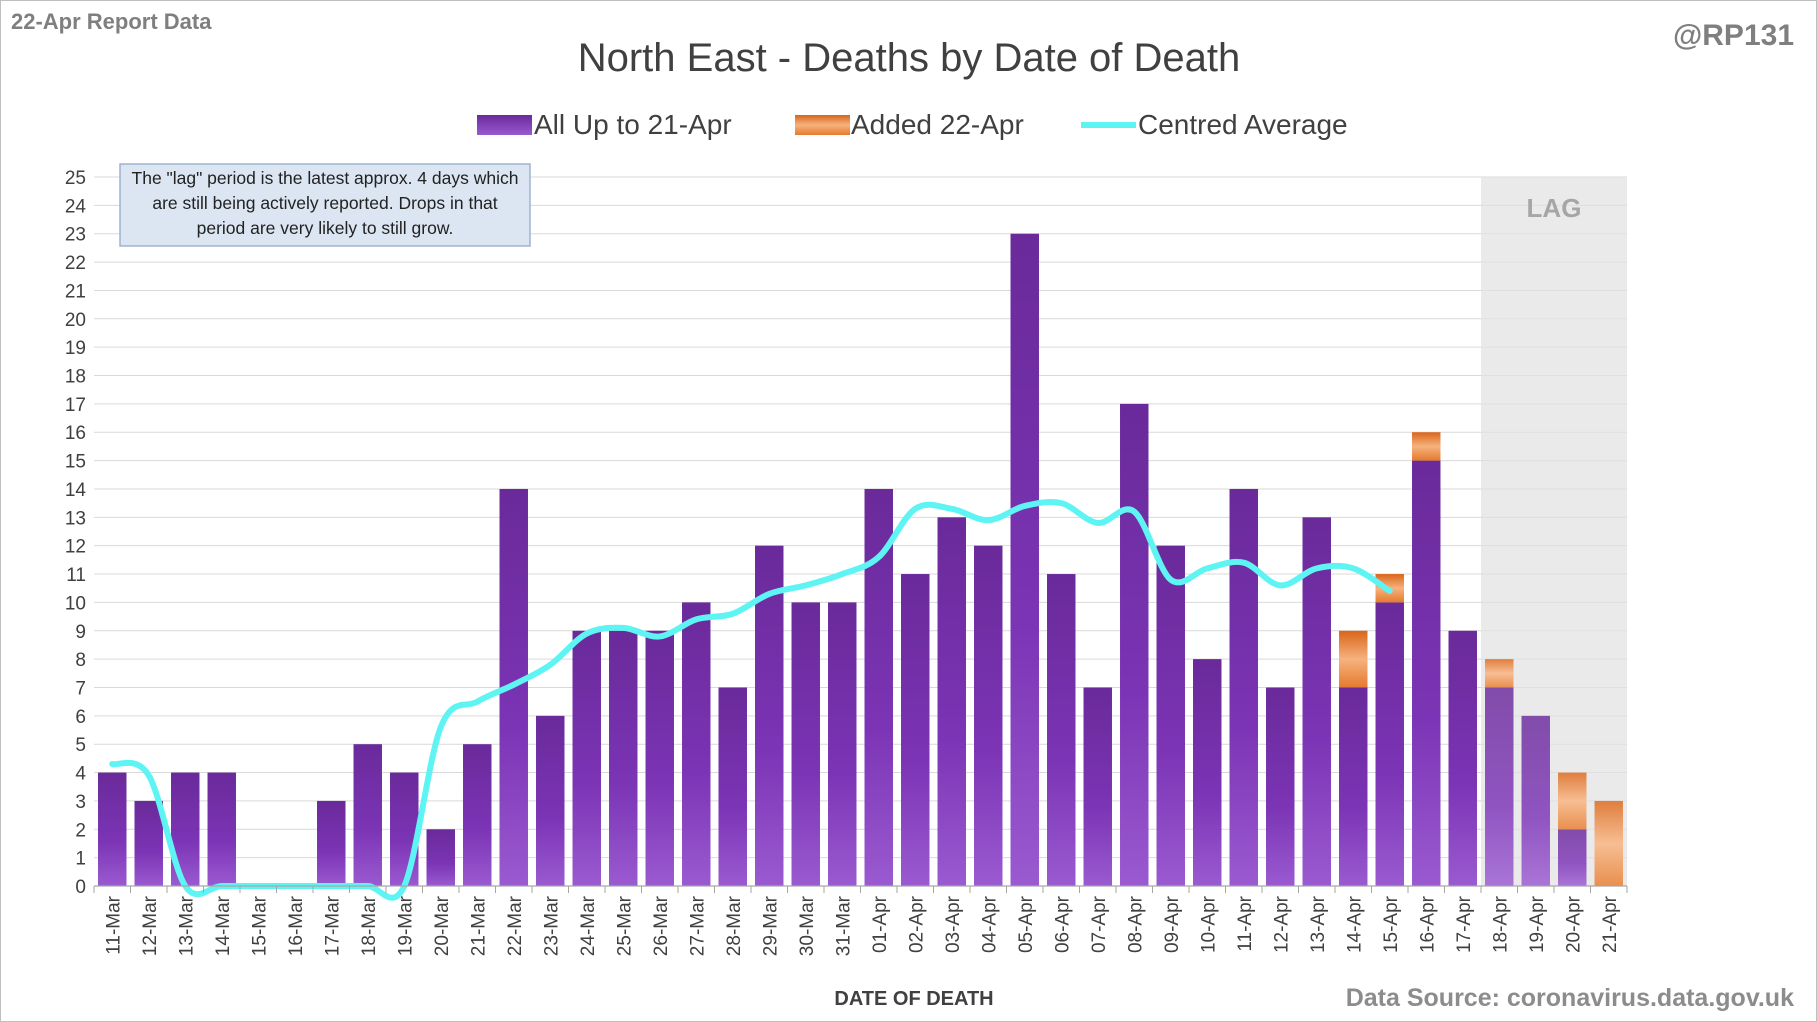  I want to click on y-tick-label: 19, so click(75, 348).